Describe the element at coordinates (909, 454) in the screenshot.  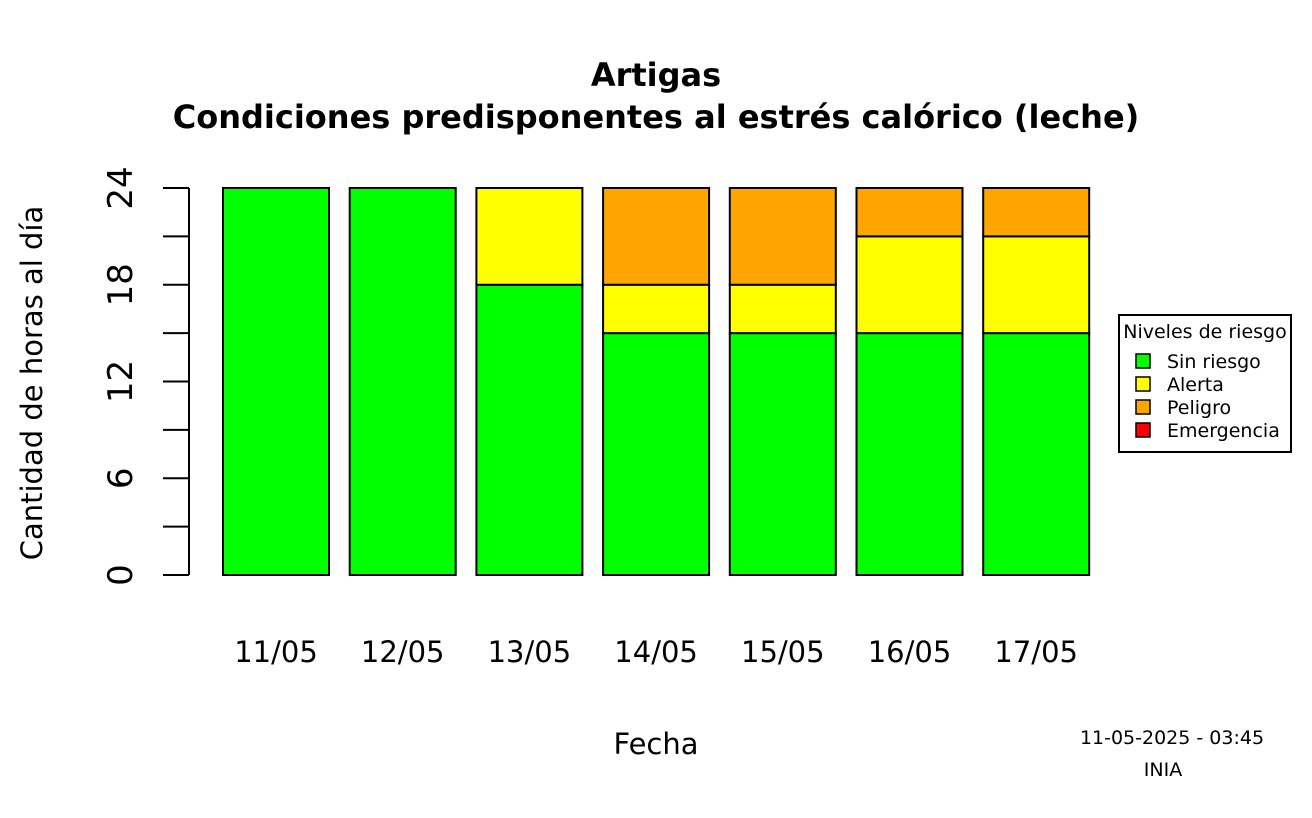
I see `bar-segment-16-05-s0` at that location.